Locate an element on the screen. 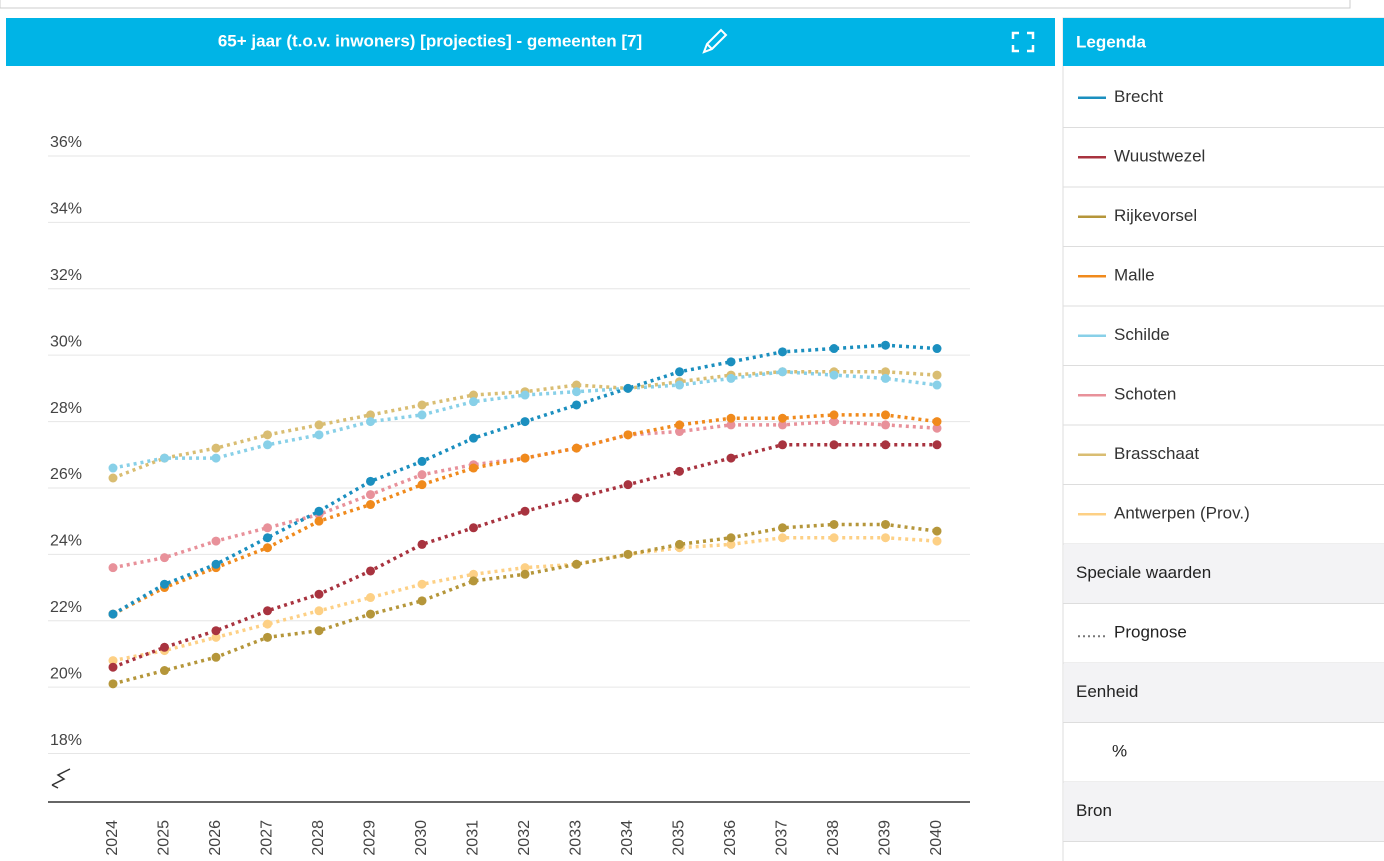 Image resolution: width=1384 pixels, height=861 pixels. x-tick-label: 2034 is located at coordinates (627, 838).